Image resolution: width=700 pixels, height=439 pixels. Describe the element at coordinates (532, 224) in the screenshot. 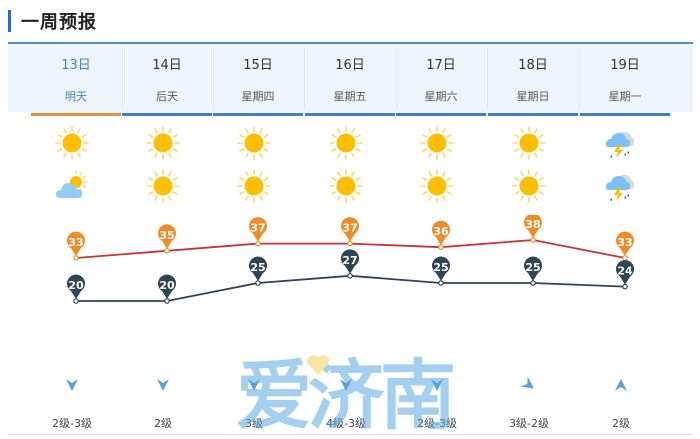

I see `temp-label: 38` at that location.